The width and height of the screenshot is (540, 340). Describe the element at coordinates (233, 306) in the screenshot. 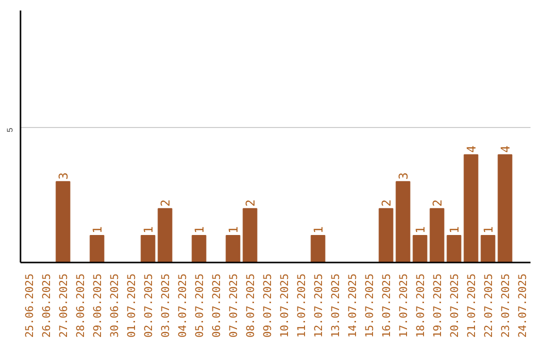

I see `x-tick-label: 07.07.2025` at that location.